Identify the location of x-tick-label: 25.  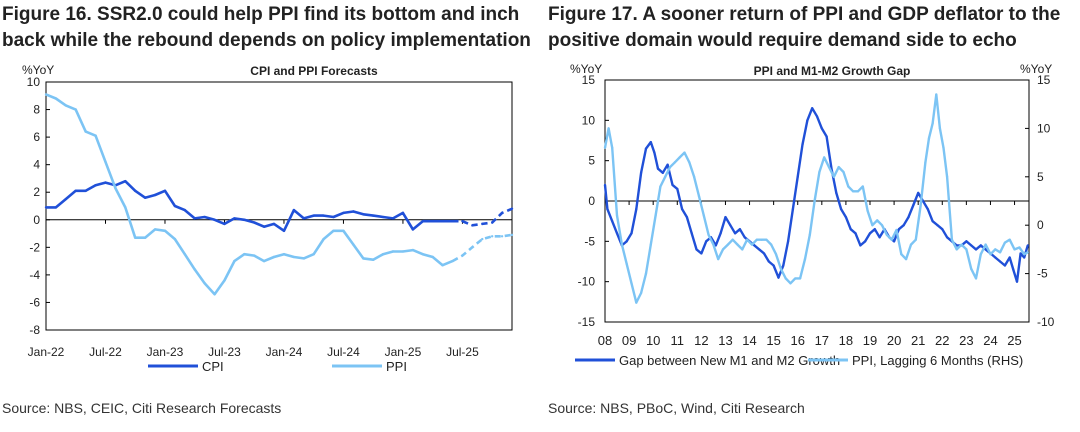
(1014, 340).